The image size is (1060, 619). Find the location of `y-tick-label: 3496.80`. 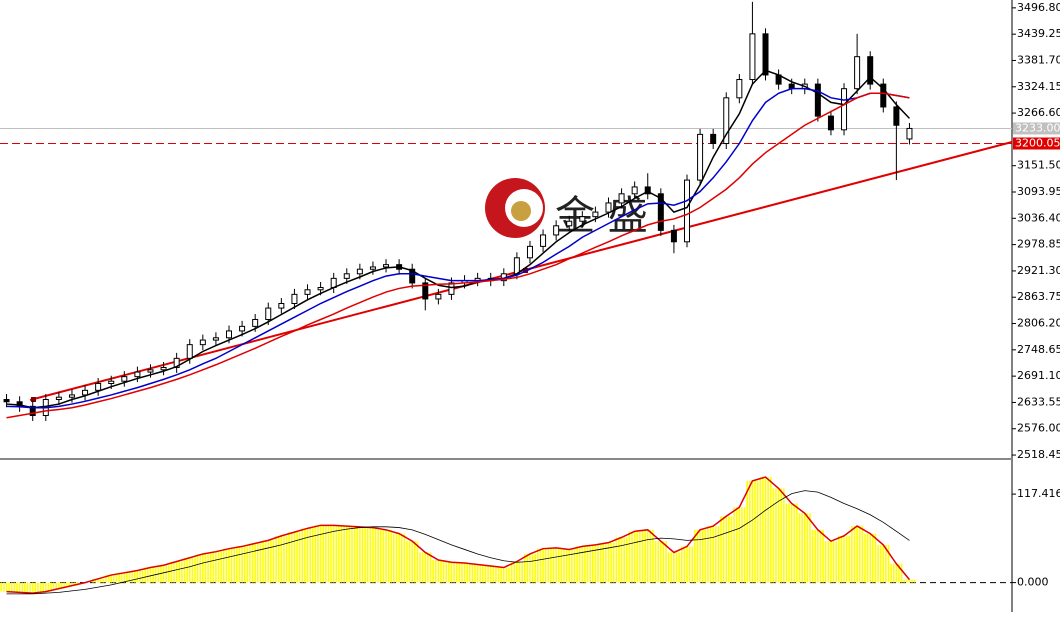

y-tick-label: 3496.80 is located at coordinates (1038, 7).